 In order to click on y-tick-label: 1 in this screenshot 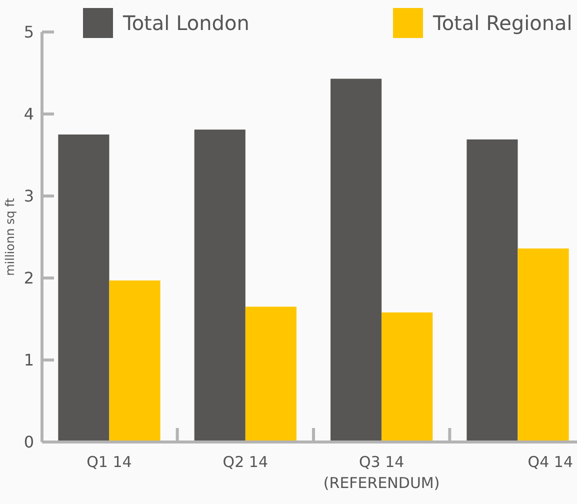, I will do `click(29, 360)`.